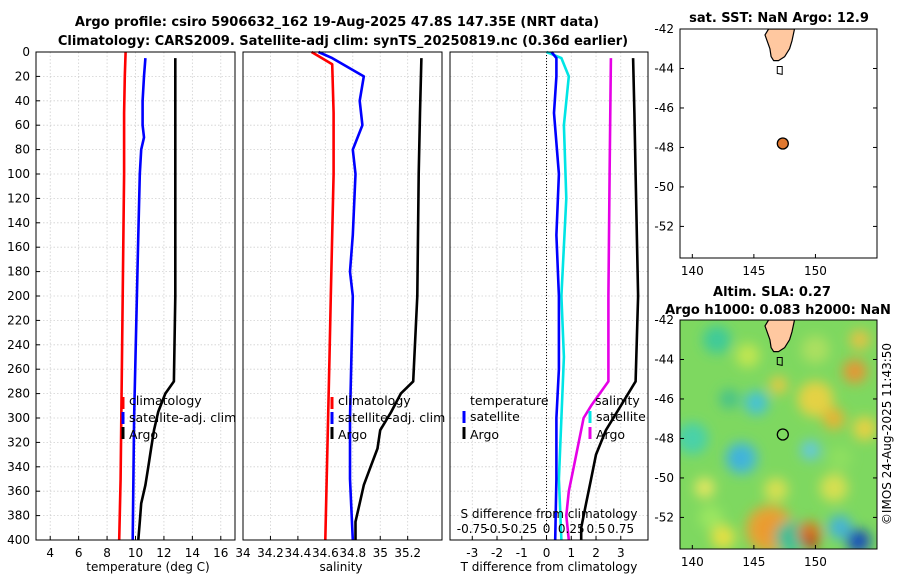 This screenshot has height=580, width=900. What do you see at coordinates (497, 553) in the screenshot?
I see `x-tick-label: -2` at bounding box center [497, 553].